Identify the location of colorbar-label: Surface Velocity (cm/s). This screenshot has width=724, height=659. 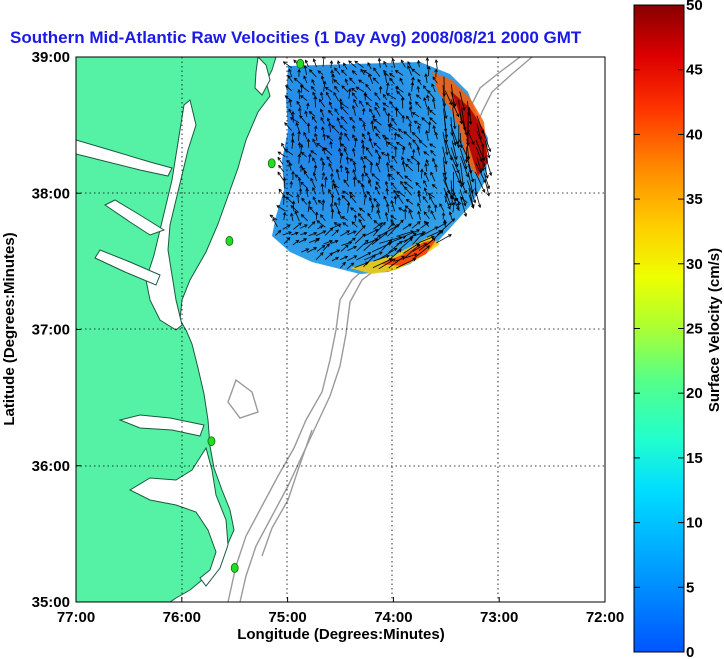
(714, 330).